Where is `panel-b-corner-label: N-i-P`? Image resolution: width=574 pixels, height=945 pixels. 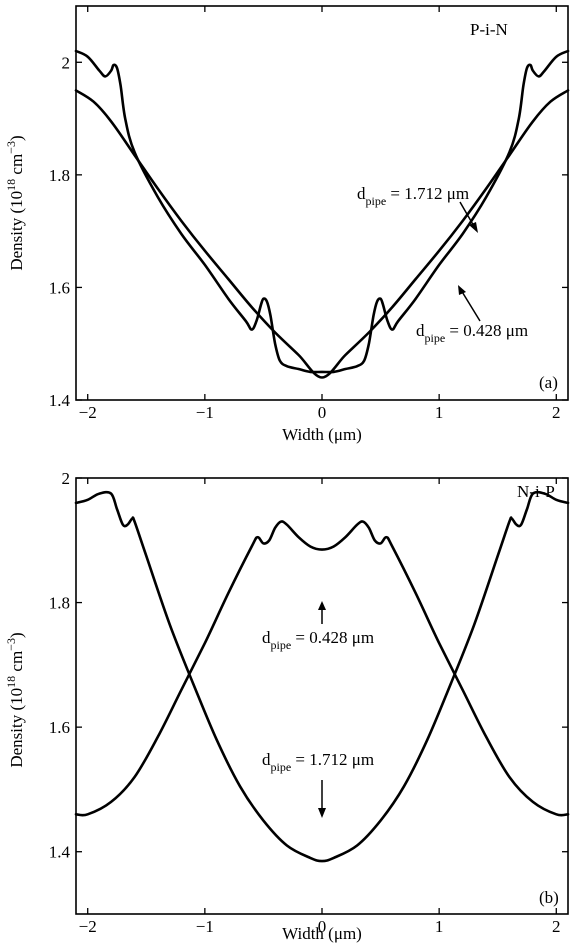
panel-b-corner-label: N-i-P is located at coordinates (536, 491).